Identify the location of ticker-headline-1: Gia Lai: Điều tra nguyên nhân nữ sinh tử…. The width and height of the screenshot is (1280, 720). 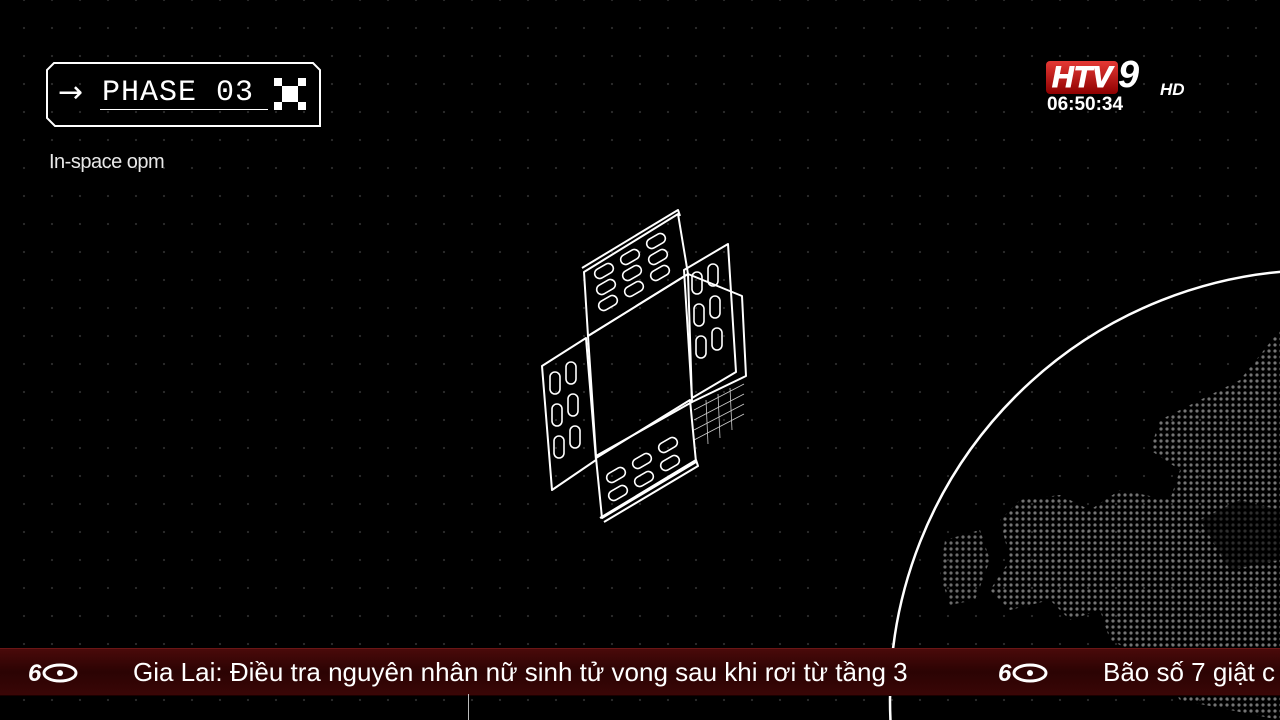
(520, 672).